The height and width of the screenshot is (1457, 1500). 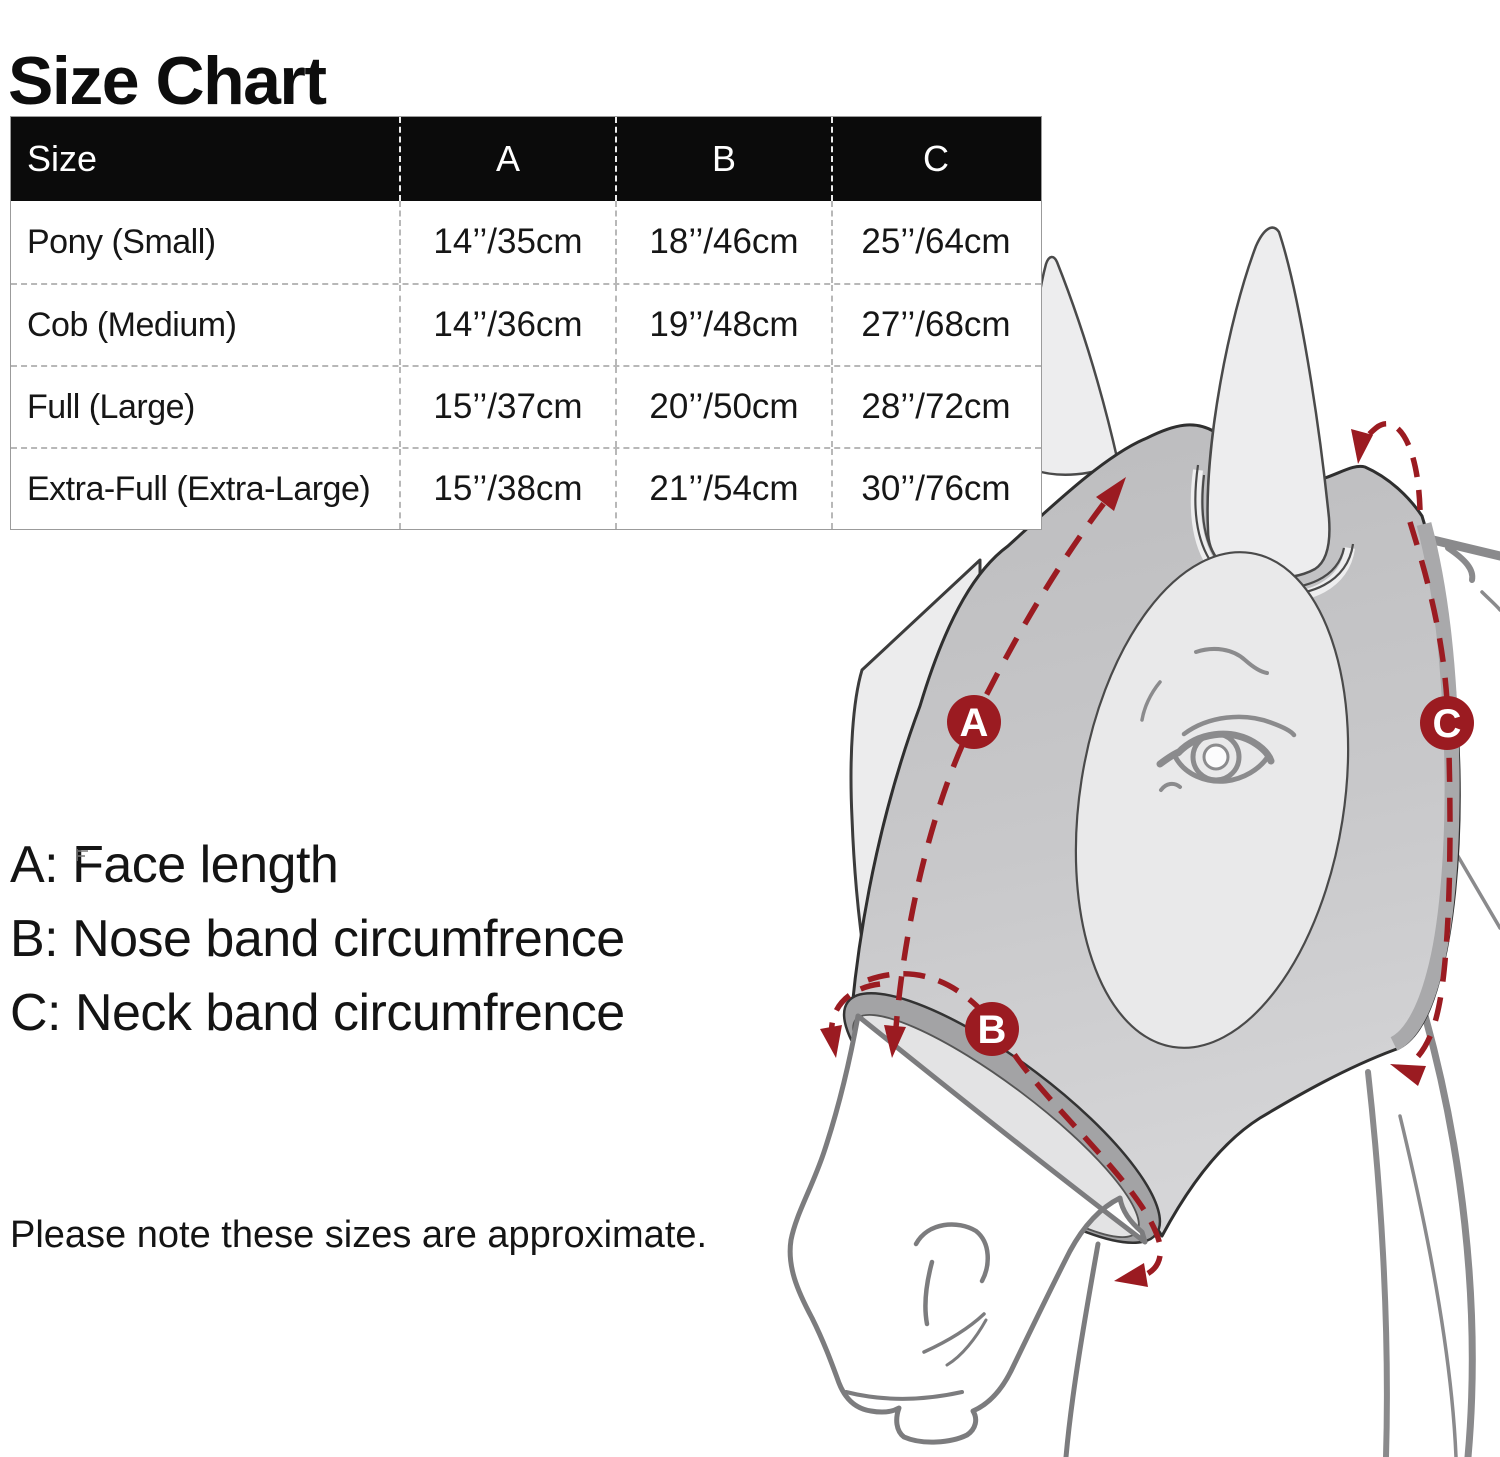 I want to click on cell-size: Cob (Medium), so click(x=132, y=324).